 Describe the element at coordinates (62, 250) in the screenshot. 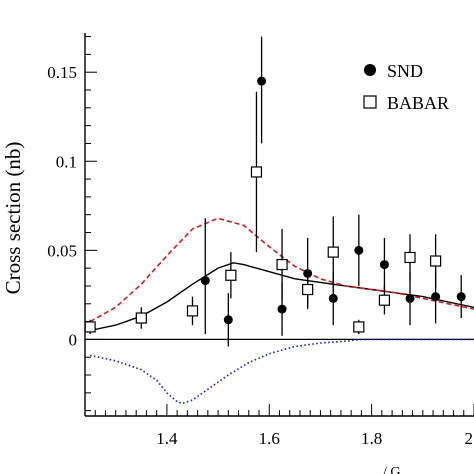

I see `y-tick-label: 0.05` at that location.